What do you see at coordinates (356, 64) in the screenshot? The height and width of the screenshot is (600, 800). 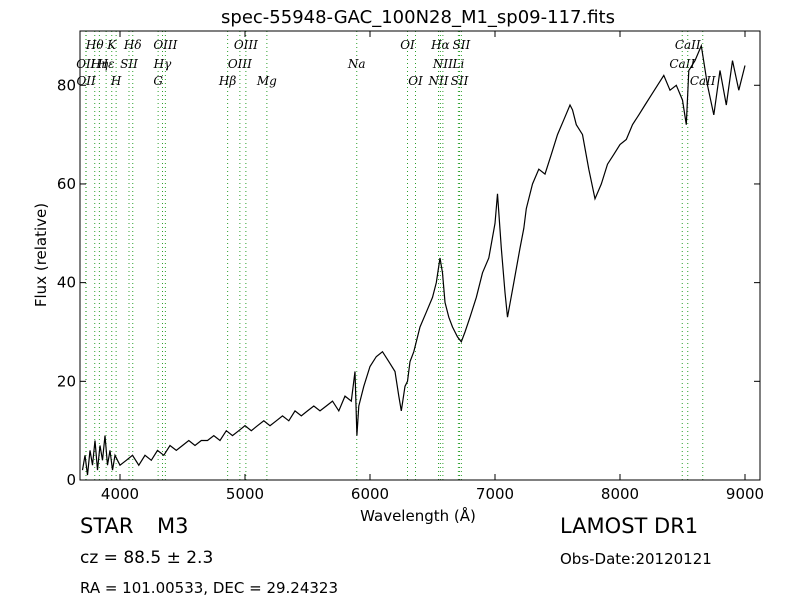 I see `spectral-line-label: Na` at bounding box center [356, 64].